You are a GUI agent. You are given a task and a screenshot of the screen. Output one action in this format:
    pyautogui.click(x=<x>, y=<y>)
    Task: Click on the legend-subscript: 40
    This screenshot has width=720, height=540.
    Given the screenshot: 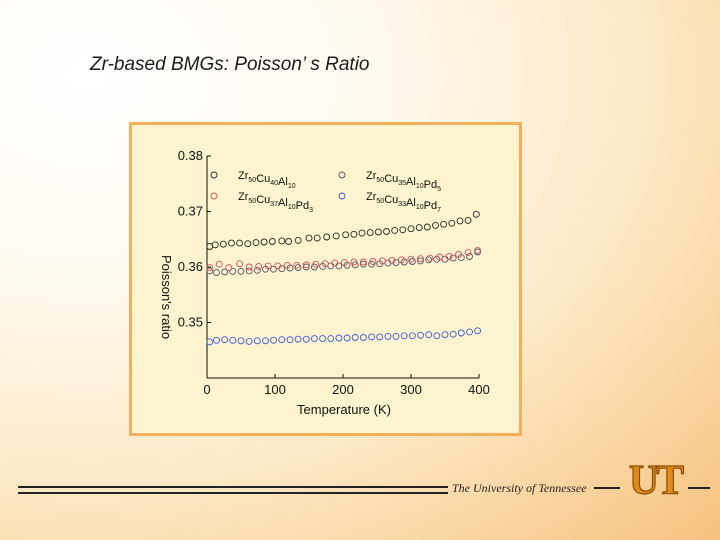 What is the action you would take?
    pyautogui.click(x=274, y=183)
    